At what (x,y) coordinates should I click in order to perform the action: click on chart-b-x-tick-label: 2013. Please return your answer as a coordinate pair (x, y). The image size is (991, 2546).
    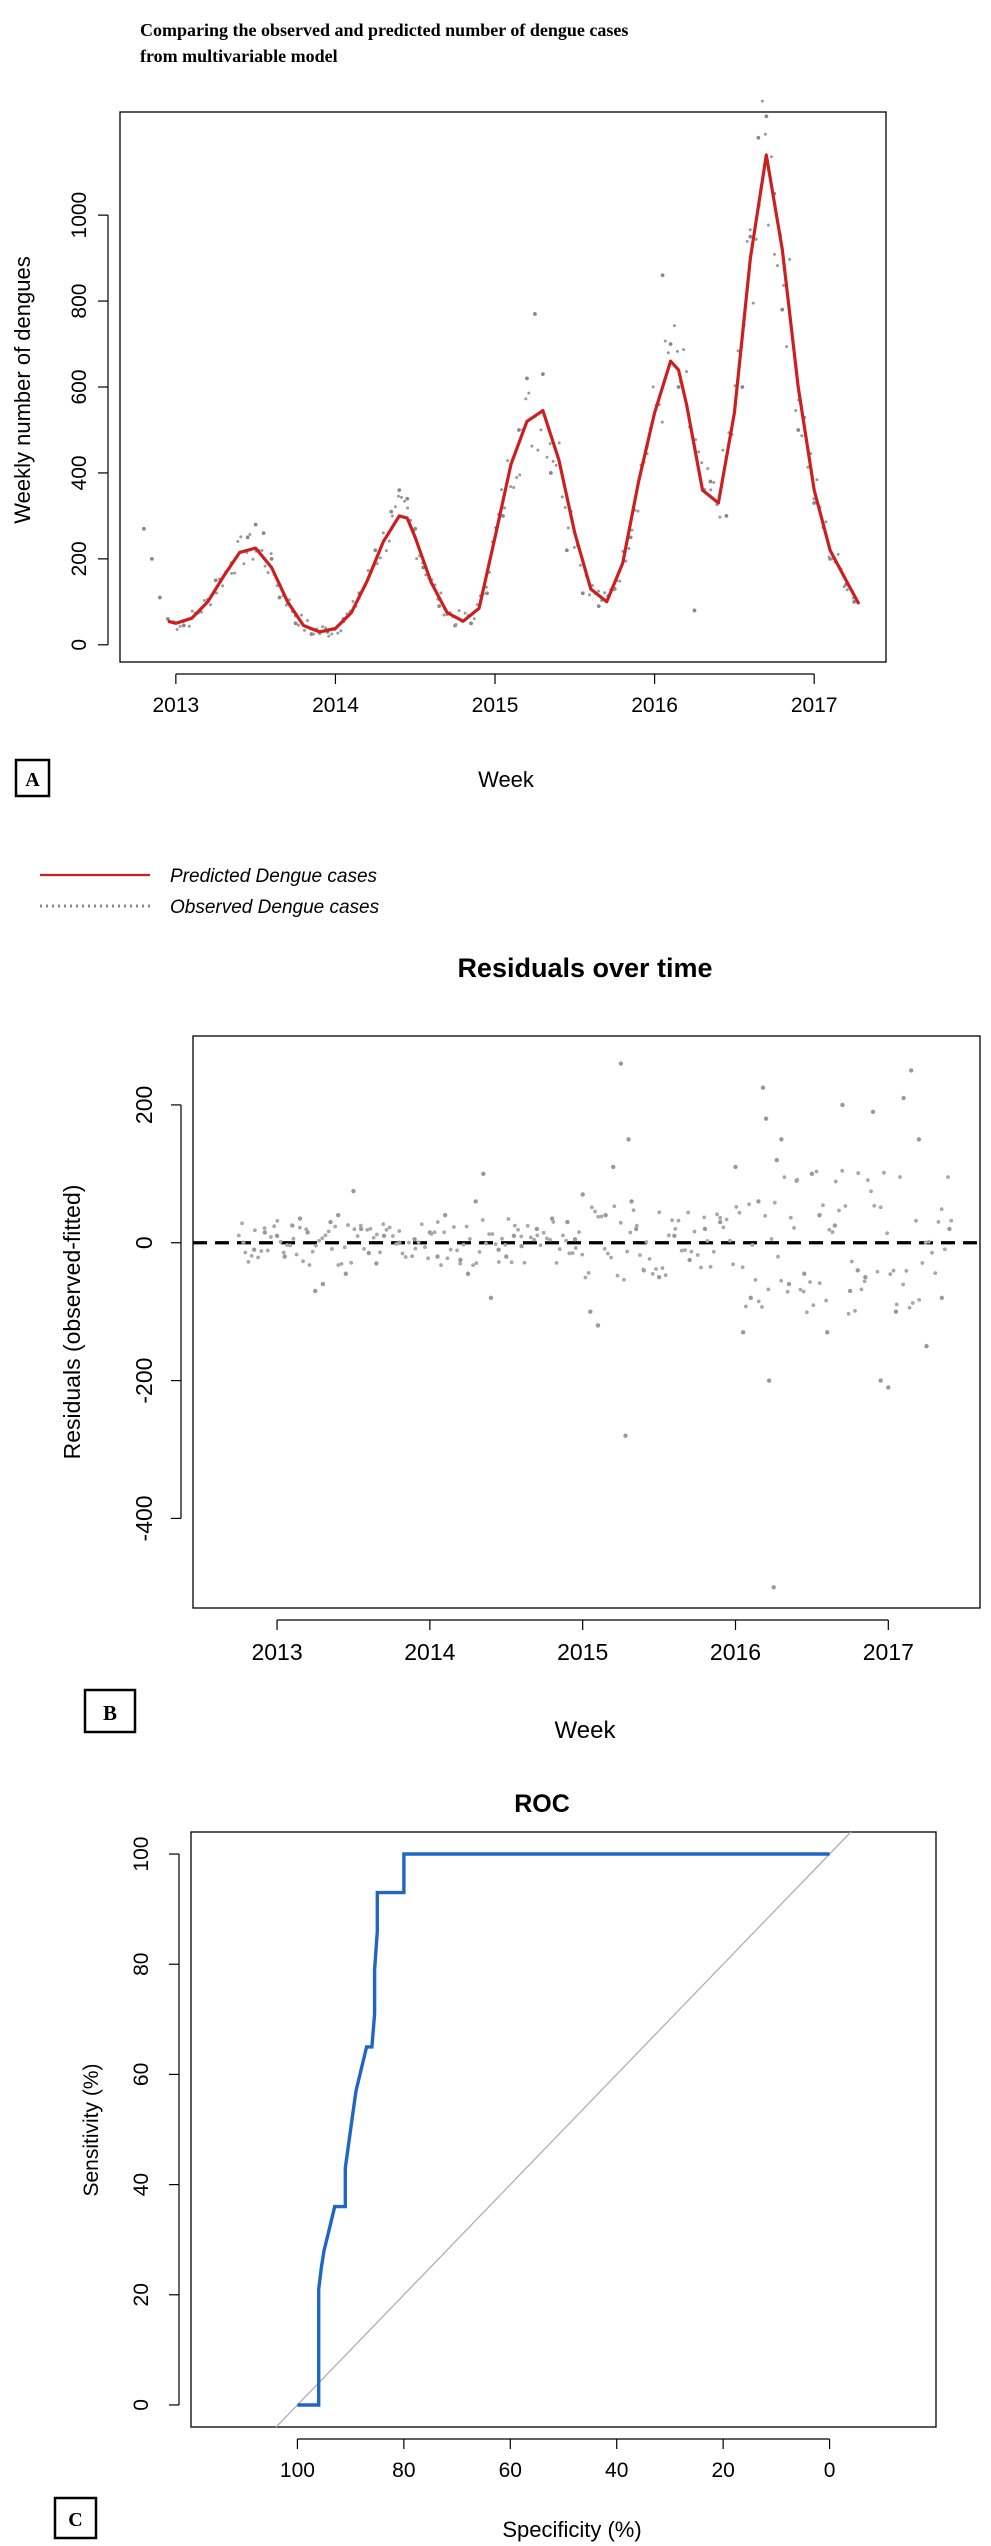
    Looking at the image, I should click on (276, 1652).